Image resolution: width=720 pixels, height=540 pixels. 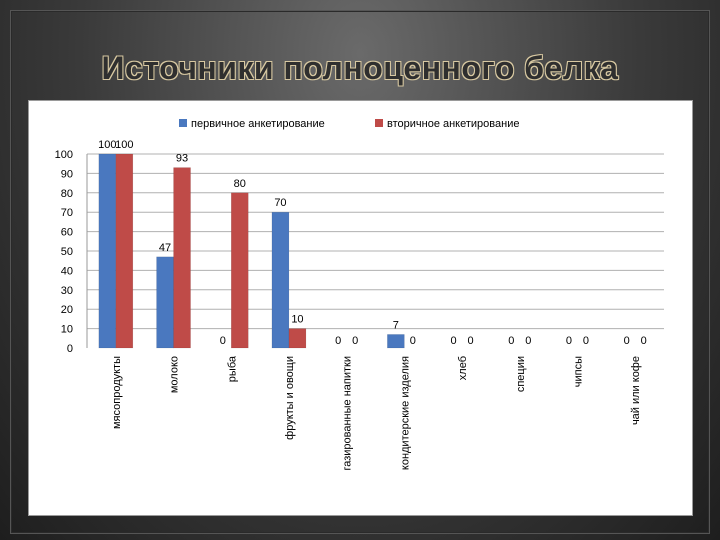 What do you see at coordinates (348, 413) in the screenshot?
I see `x-tick-label: газированные напитки` at bounding box center [348, 413].